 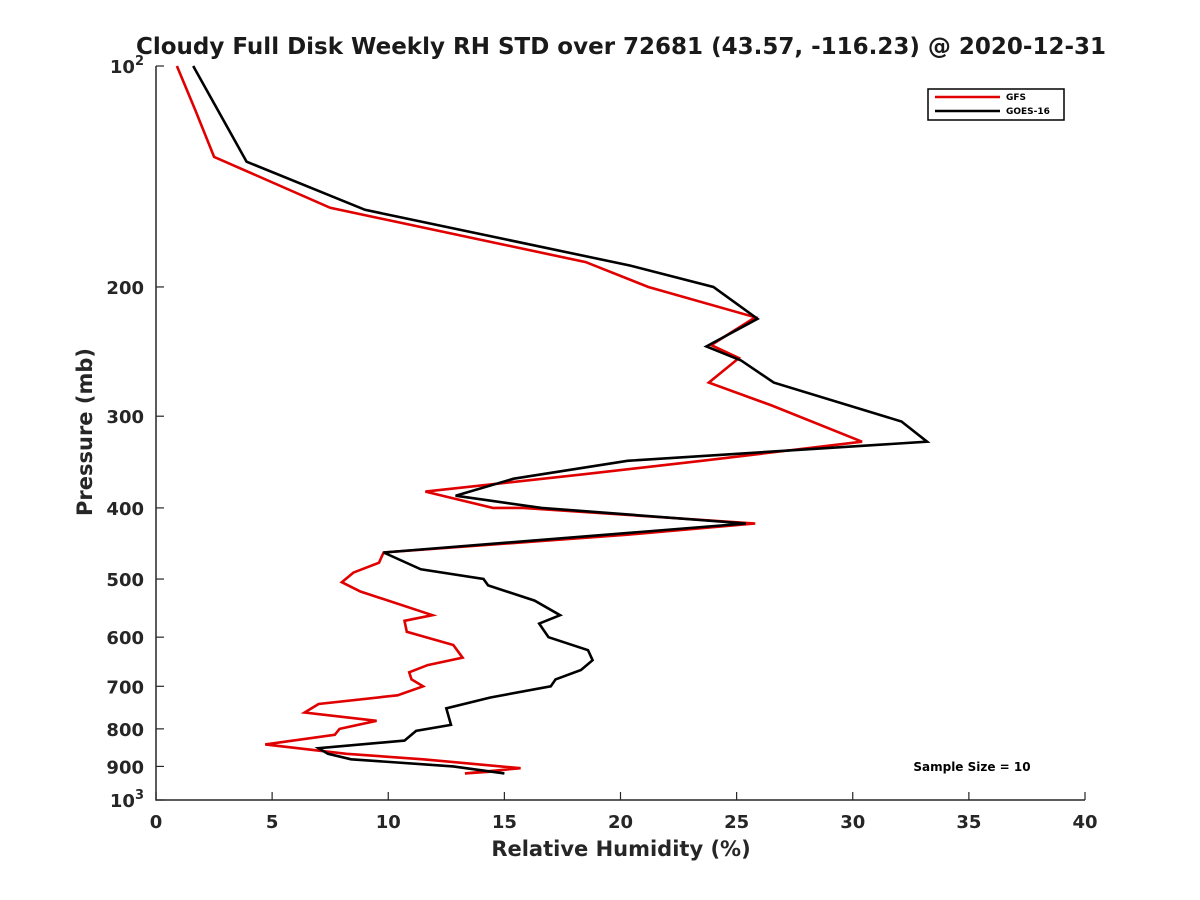 I want to click on legend-label: GFS, so click(x=1016, y=98).